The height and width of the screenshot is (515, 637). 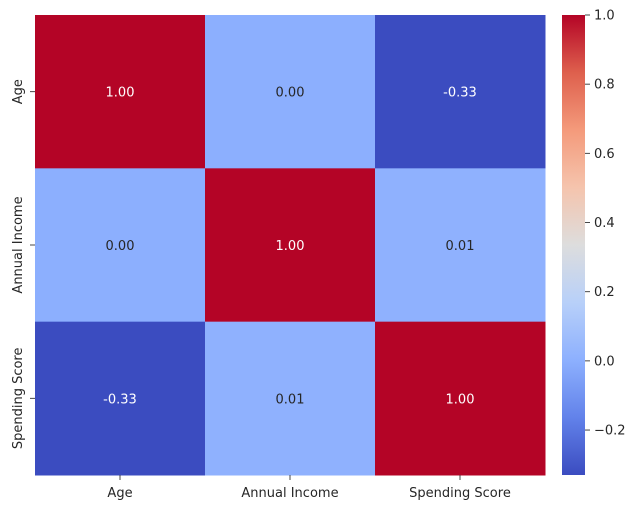 What do you see at coordinates (460, 493) in the screenshot?
I see `x-tick-label-2: Spending Score` at bounding box center [460, 493].